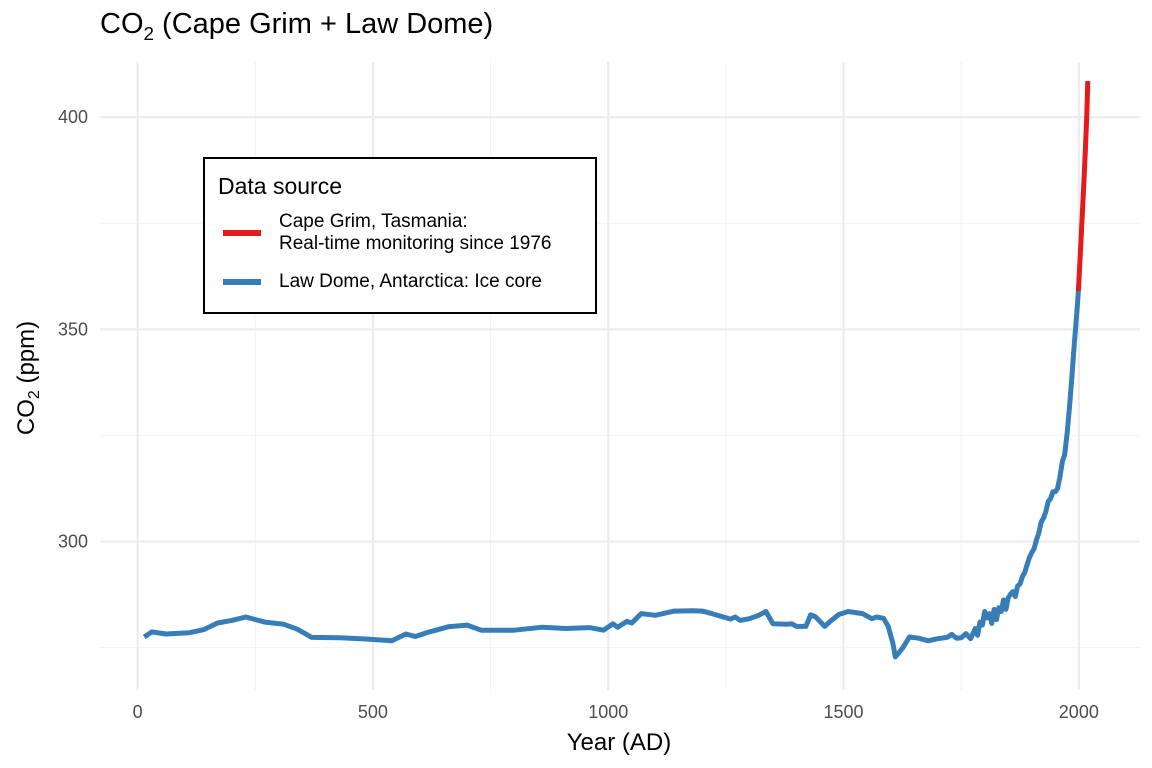 The height and width of the screenshot is (768, 1152). What do you see at coordinates (242, 233) in the screenshot?
I see `legend-key-cape-grim` at bounding box center [242, 233].